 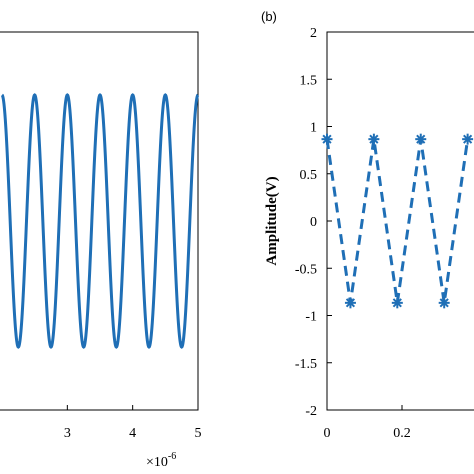 I want to click on panel-a-x-ticks: 3 4 5, so click(x=133, y=423).